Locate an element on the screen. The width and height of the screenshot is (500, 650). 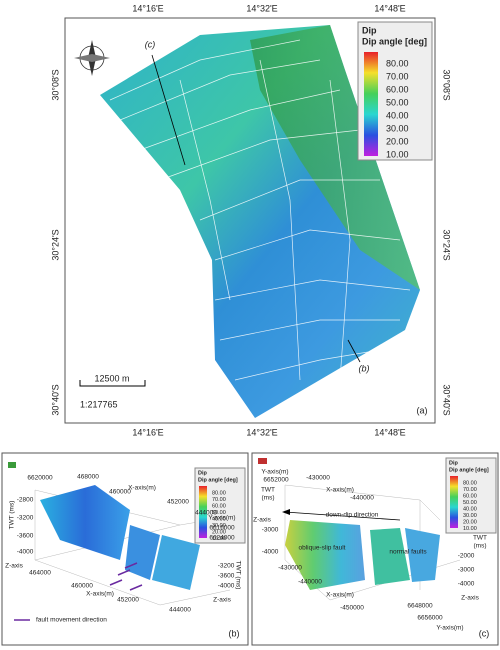
axis-label: 468000 is located at coordinates (88, 477).